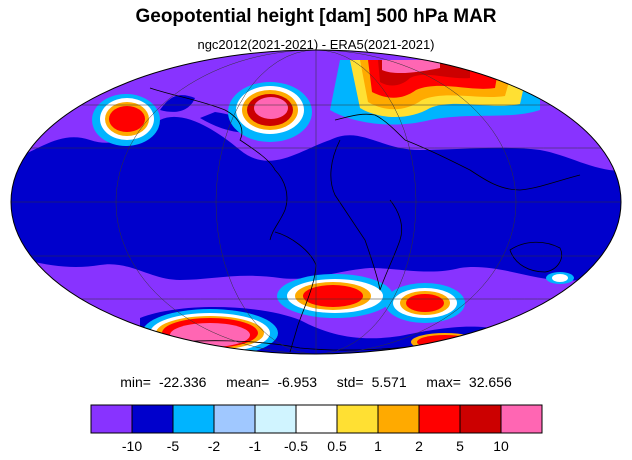  I want to click on sind-red, so click(445, 342).